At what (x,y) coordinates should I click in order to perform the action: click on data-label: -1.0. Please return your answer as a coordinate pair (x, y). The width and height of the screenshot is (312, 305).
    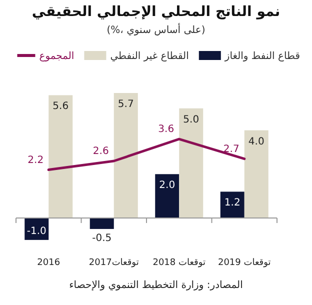
    Looking at the image, I should click on (36, 231).